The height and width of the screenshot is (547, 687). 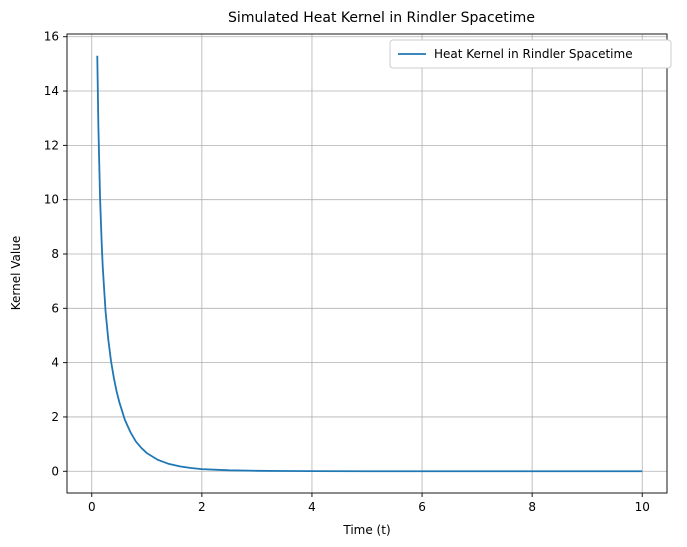 What do you see at coordinates (92, 507) in the screenshot?
I see `x-tick-label: 0` at bounding box center [92, 507].